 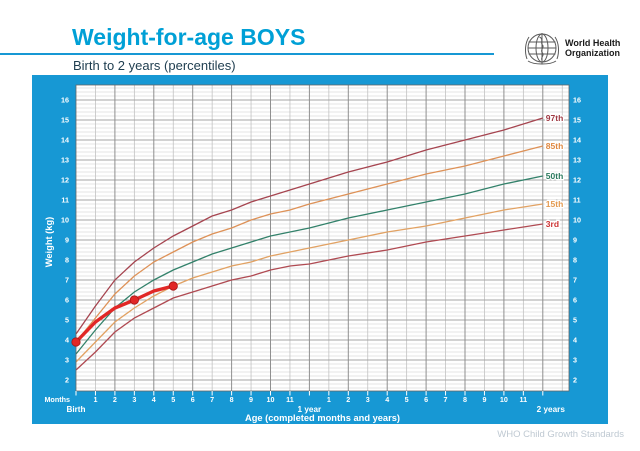 I want to click on who-logo-text: World Health Organization, so click(x=593, y=48).